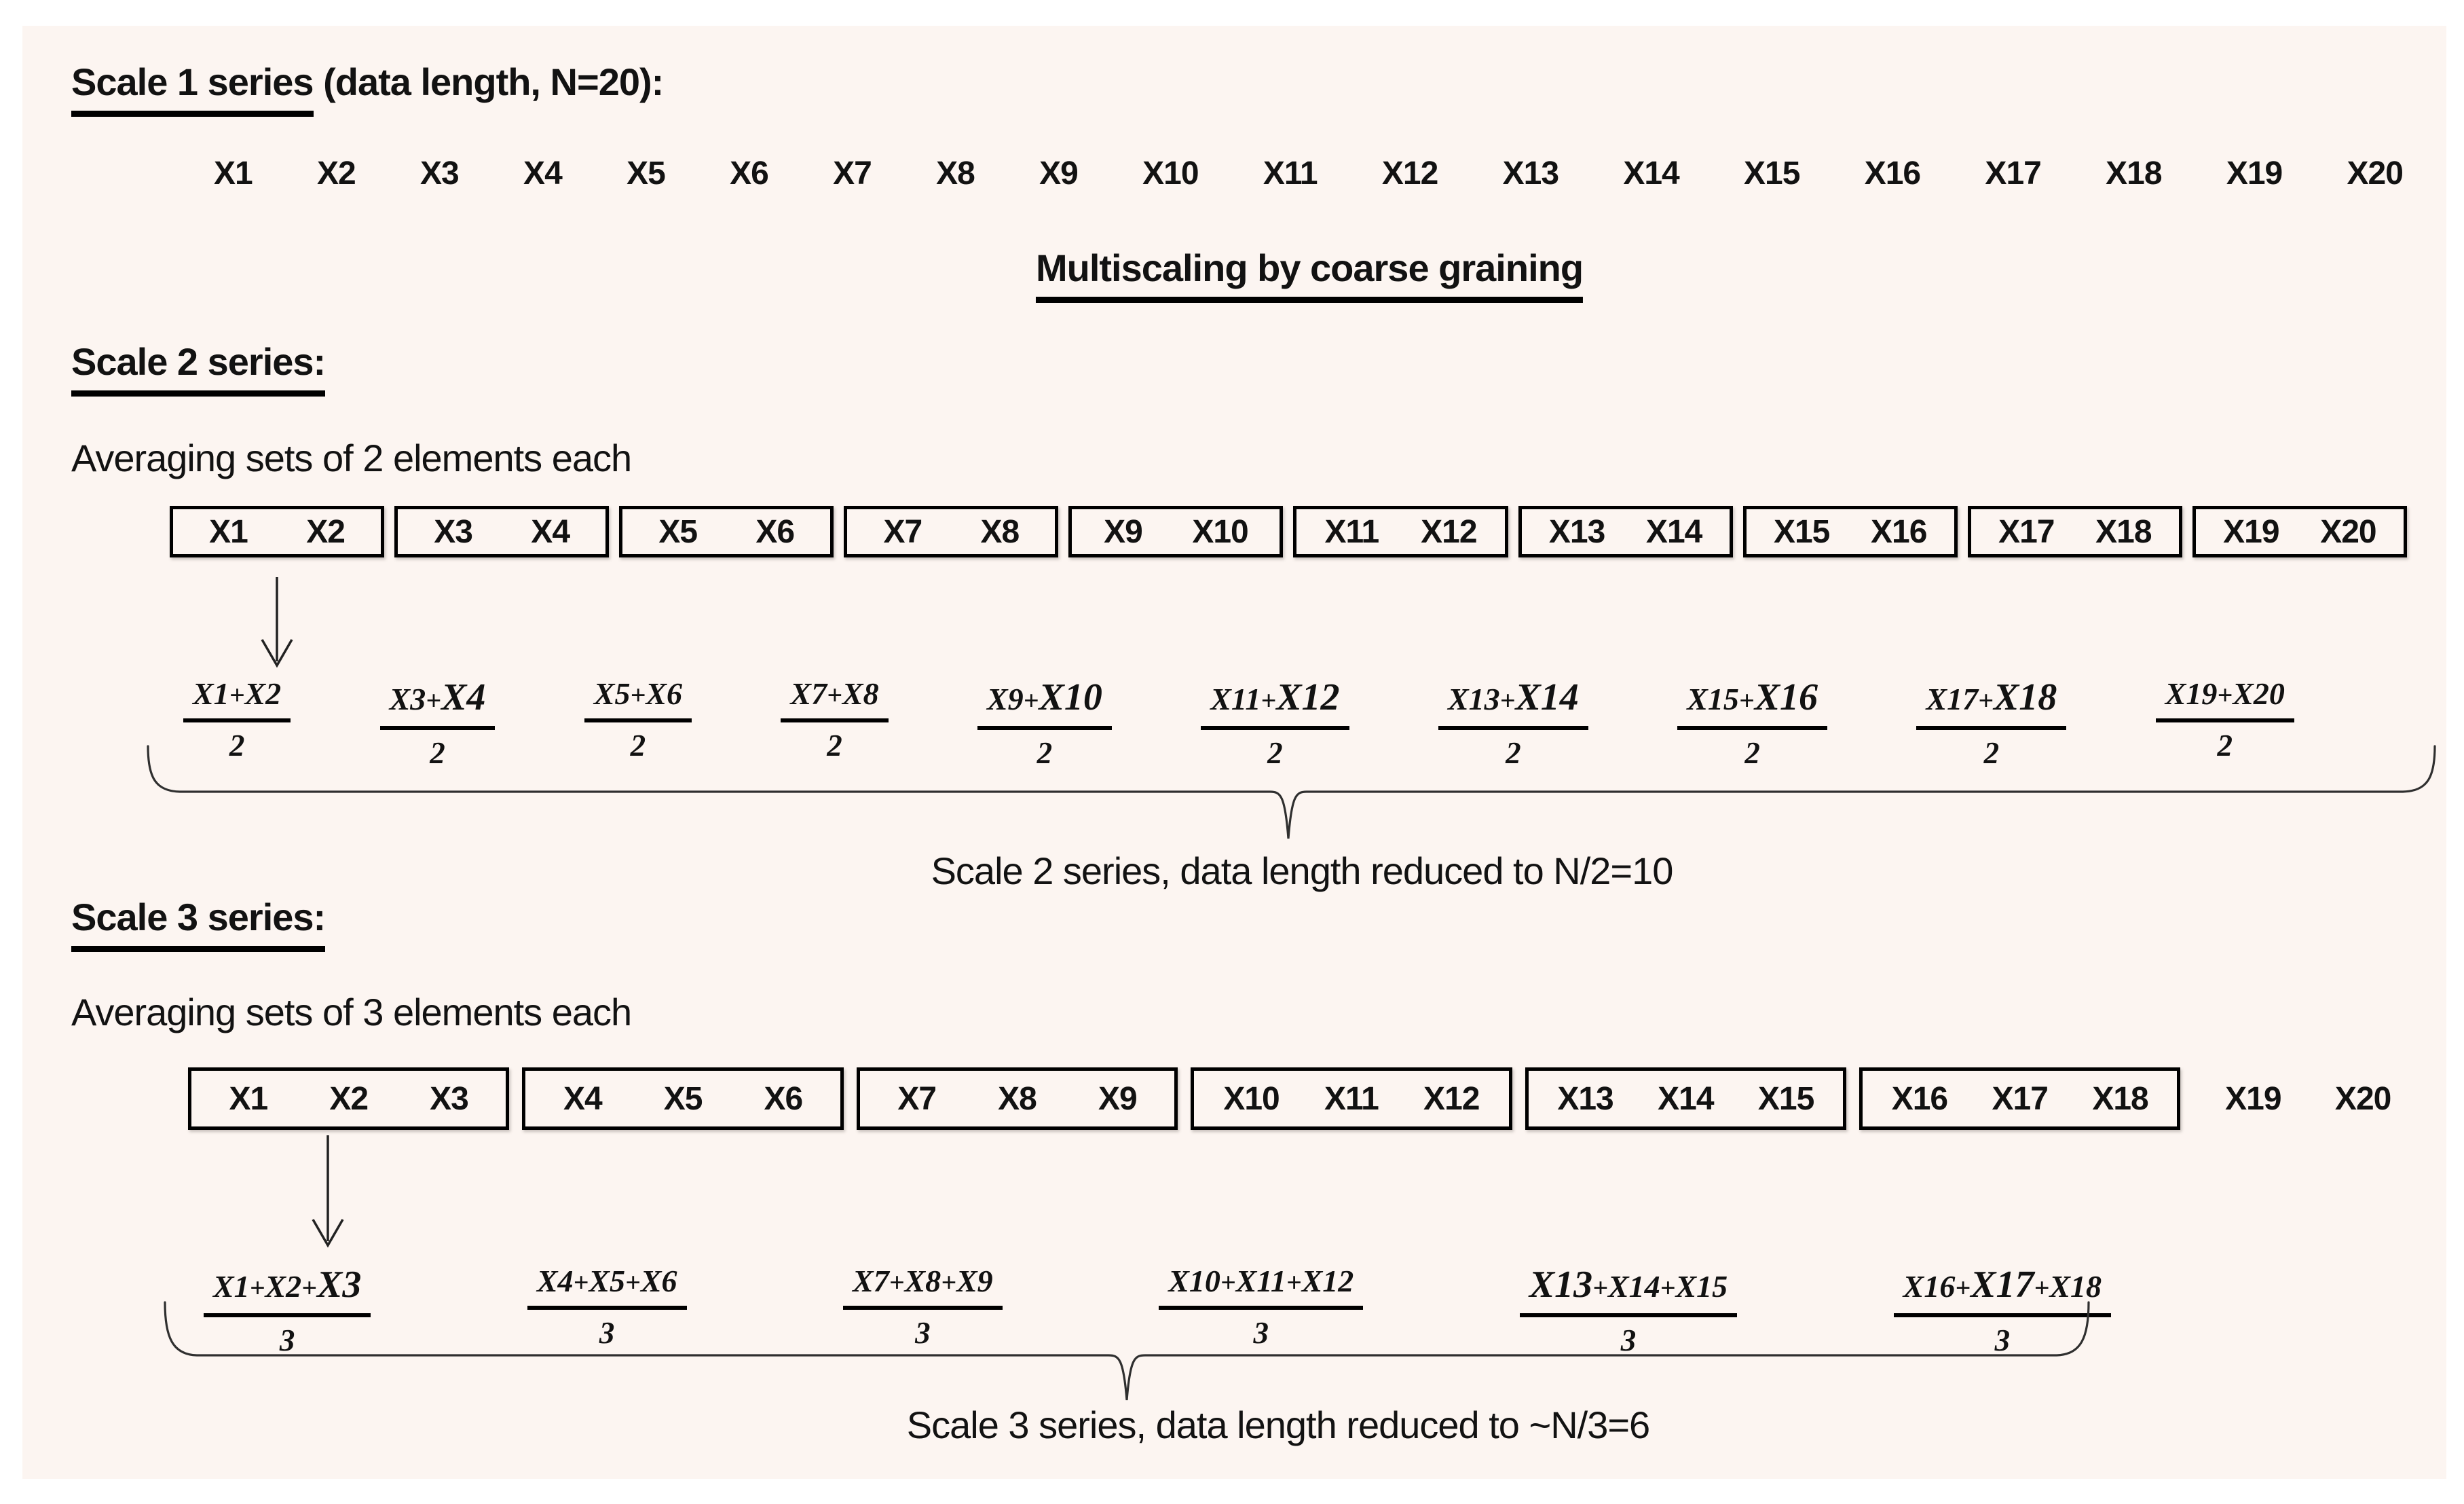  Describe the element at coordinates (1899, 531) in the screenshot. I see `element-label: X16` at that location.